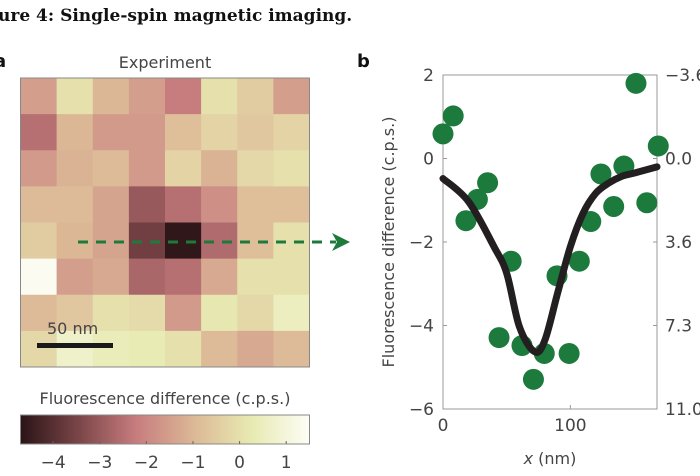 The height and width of the screenshot is (476, 700). Describe the element at coordinates (165, 398) in the screenshot. I see `colorbar-label: Fluorescence difference (c.p.s.)` at that location.